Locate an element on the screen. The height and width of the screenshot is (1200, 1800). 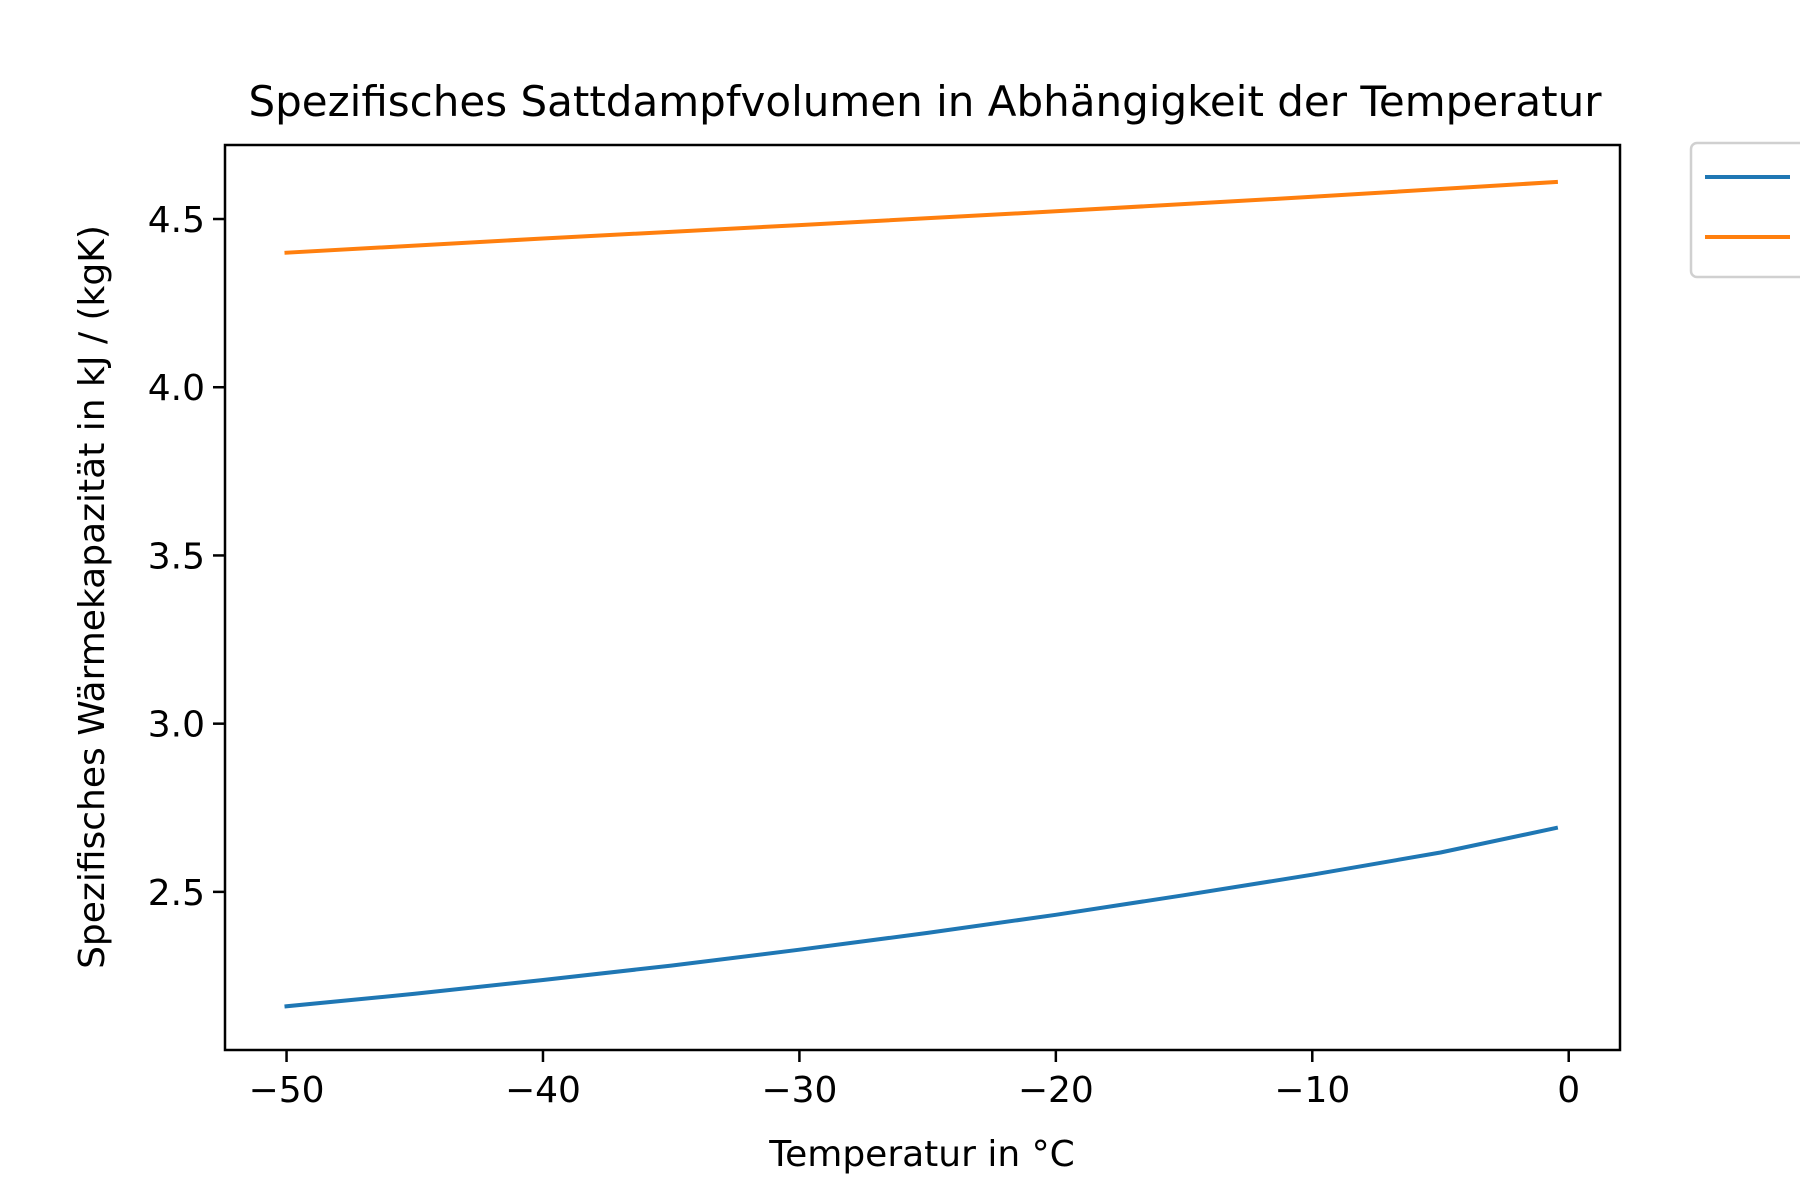
x-tick-label: −10 is located at coordinates (1312, 1090).